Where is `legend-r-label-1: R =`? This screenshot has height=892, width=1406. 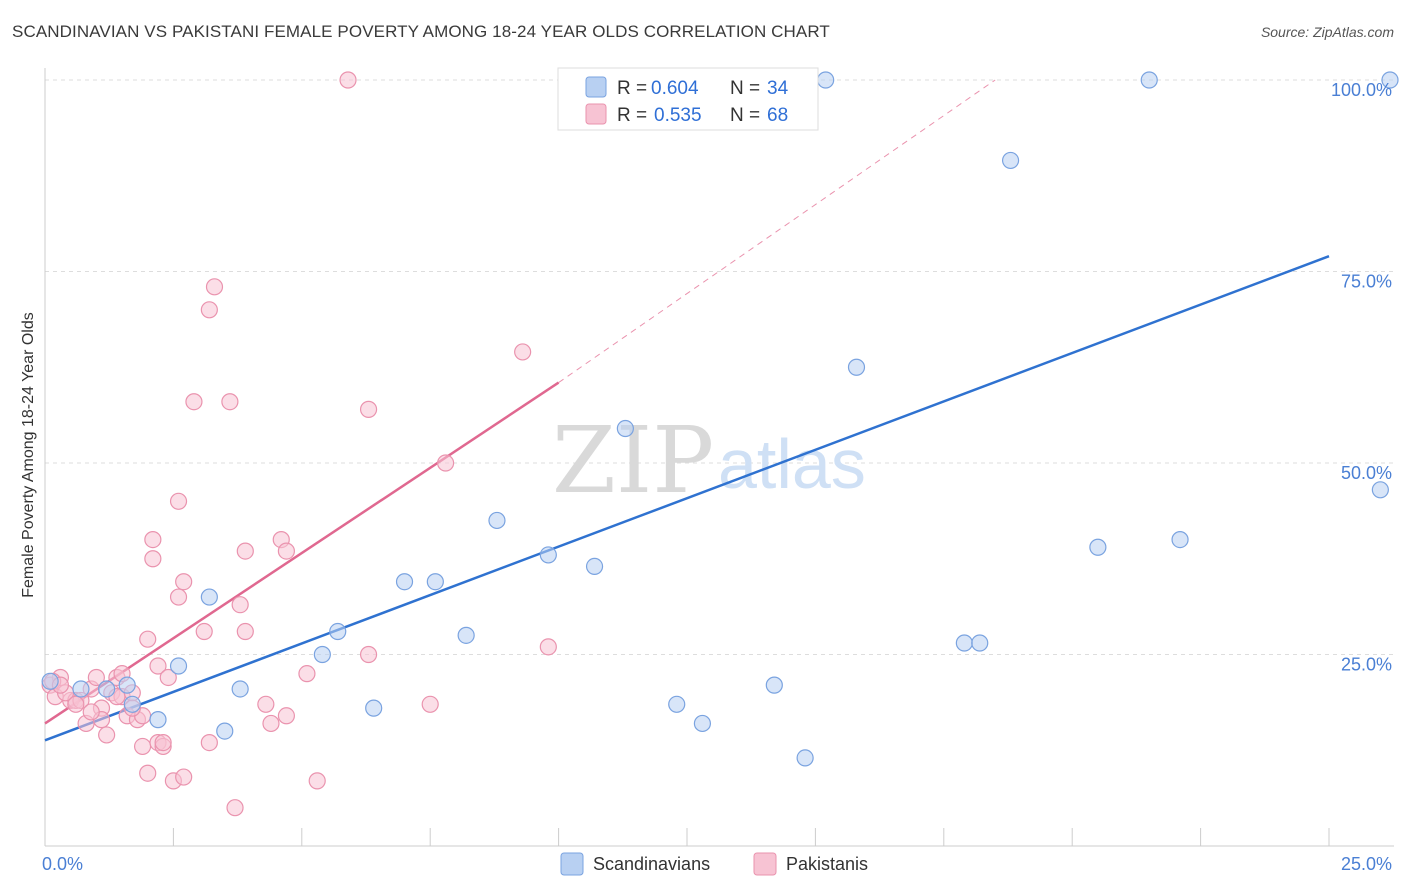
legend-r-label-1: R = is located at coordinates (632, 88).